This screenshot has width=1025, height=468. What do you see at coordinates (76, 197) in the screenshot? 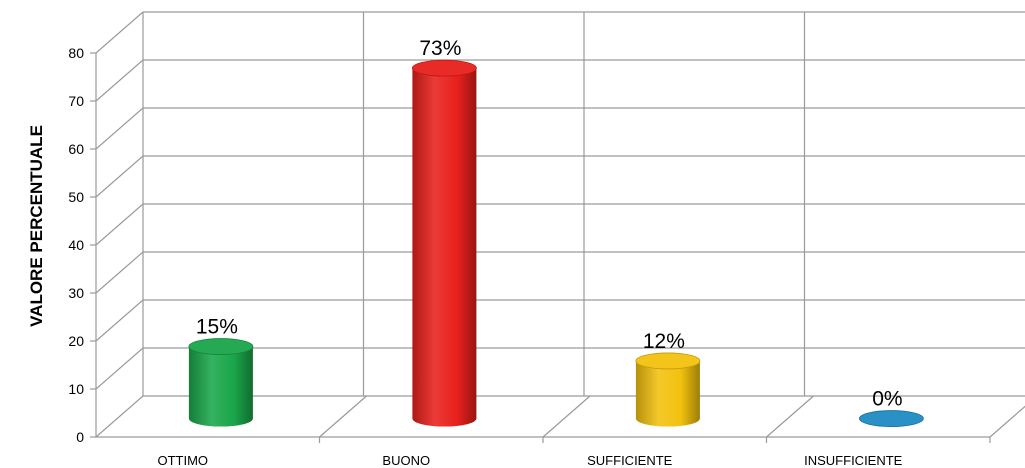
I see `y-tick-label: 50` at bounding box center [76, 197].